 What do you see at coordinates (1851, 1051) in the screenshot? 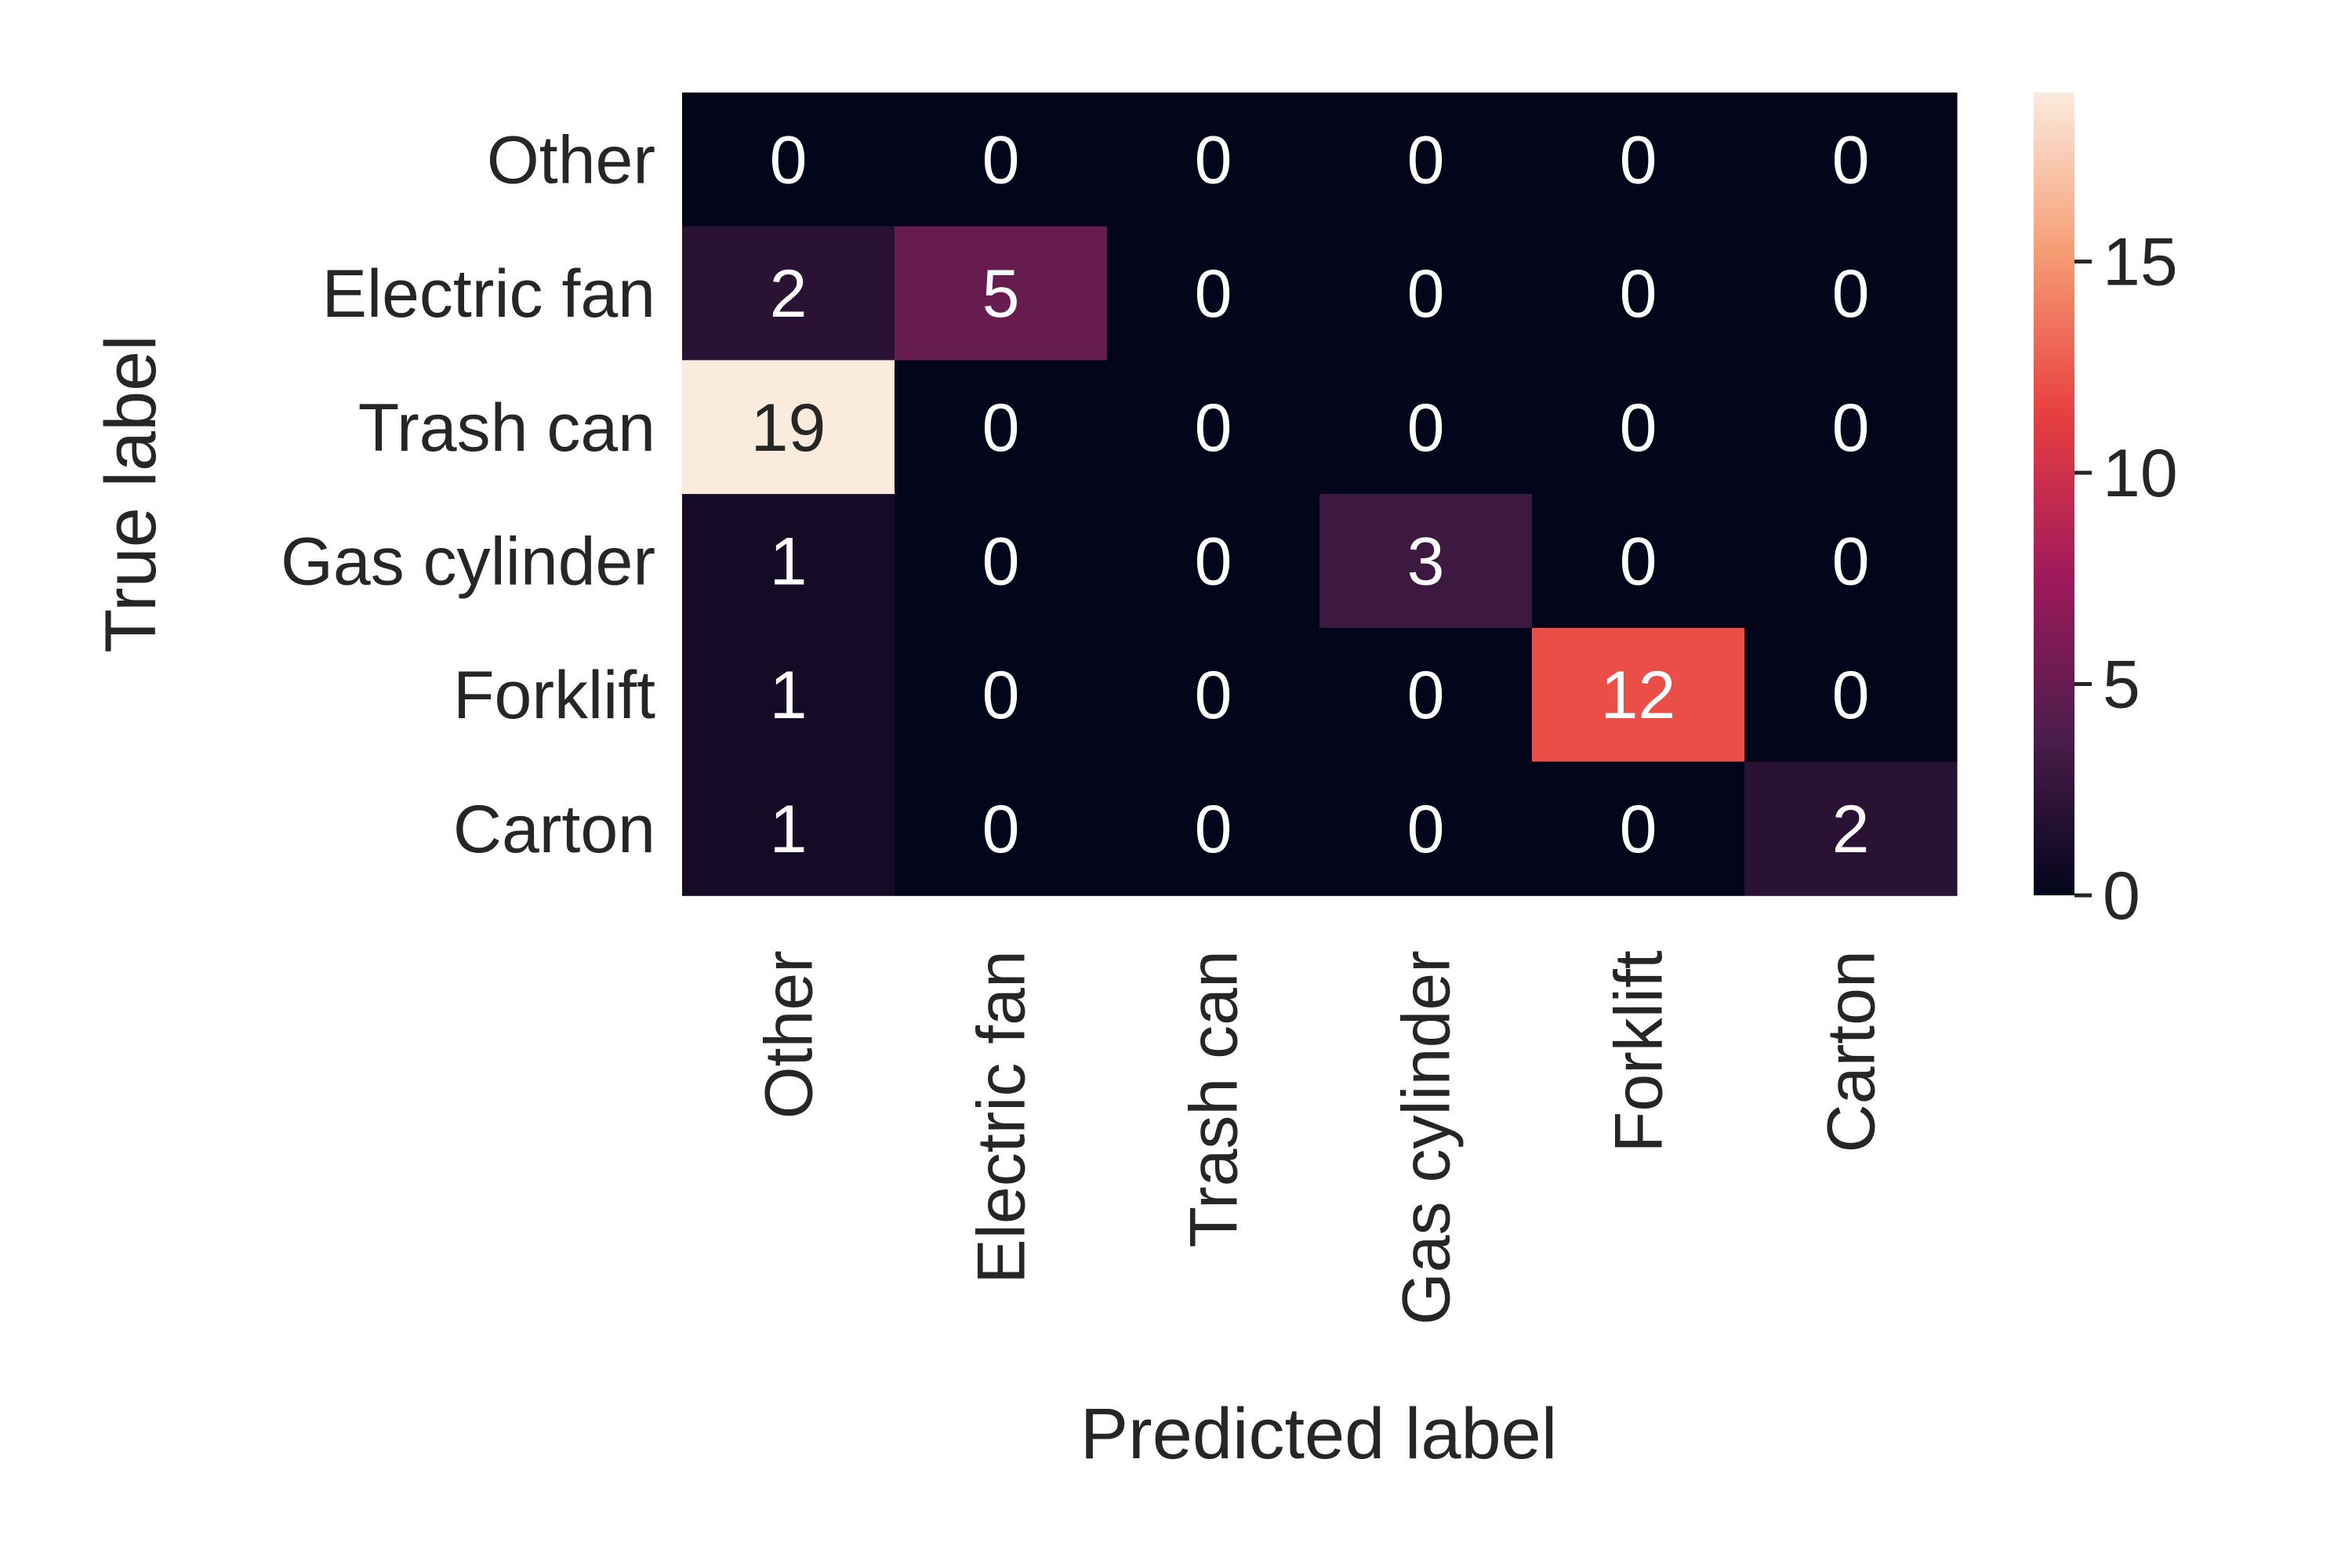
I see `x-tick-label: Carton` at bounding box center [1851, 1051].